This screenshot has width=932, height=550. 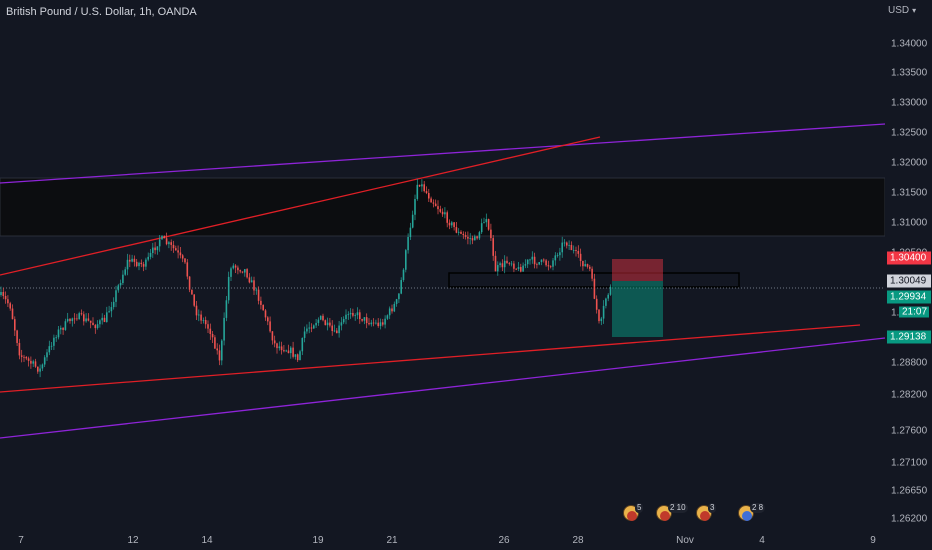 What do you see at coordinates (442, 540) in the screenshot?
I see `time-axis` at bounding box center [442, 540].